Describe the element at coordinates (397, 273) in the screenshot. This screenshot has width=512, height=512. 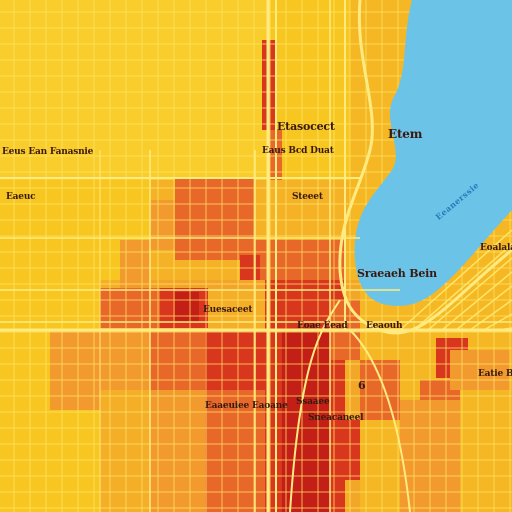
I see `label-center-right: Sraeaeh Bein` at that location.